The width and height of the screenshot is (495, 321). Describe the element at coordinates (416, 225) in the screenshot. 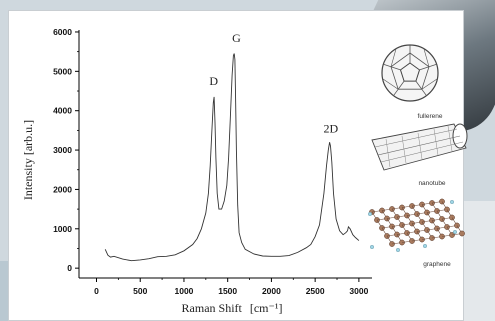

I see `graphene-icon` at that location.